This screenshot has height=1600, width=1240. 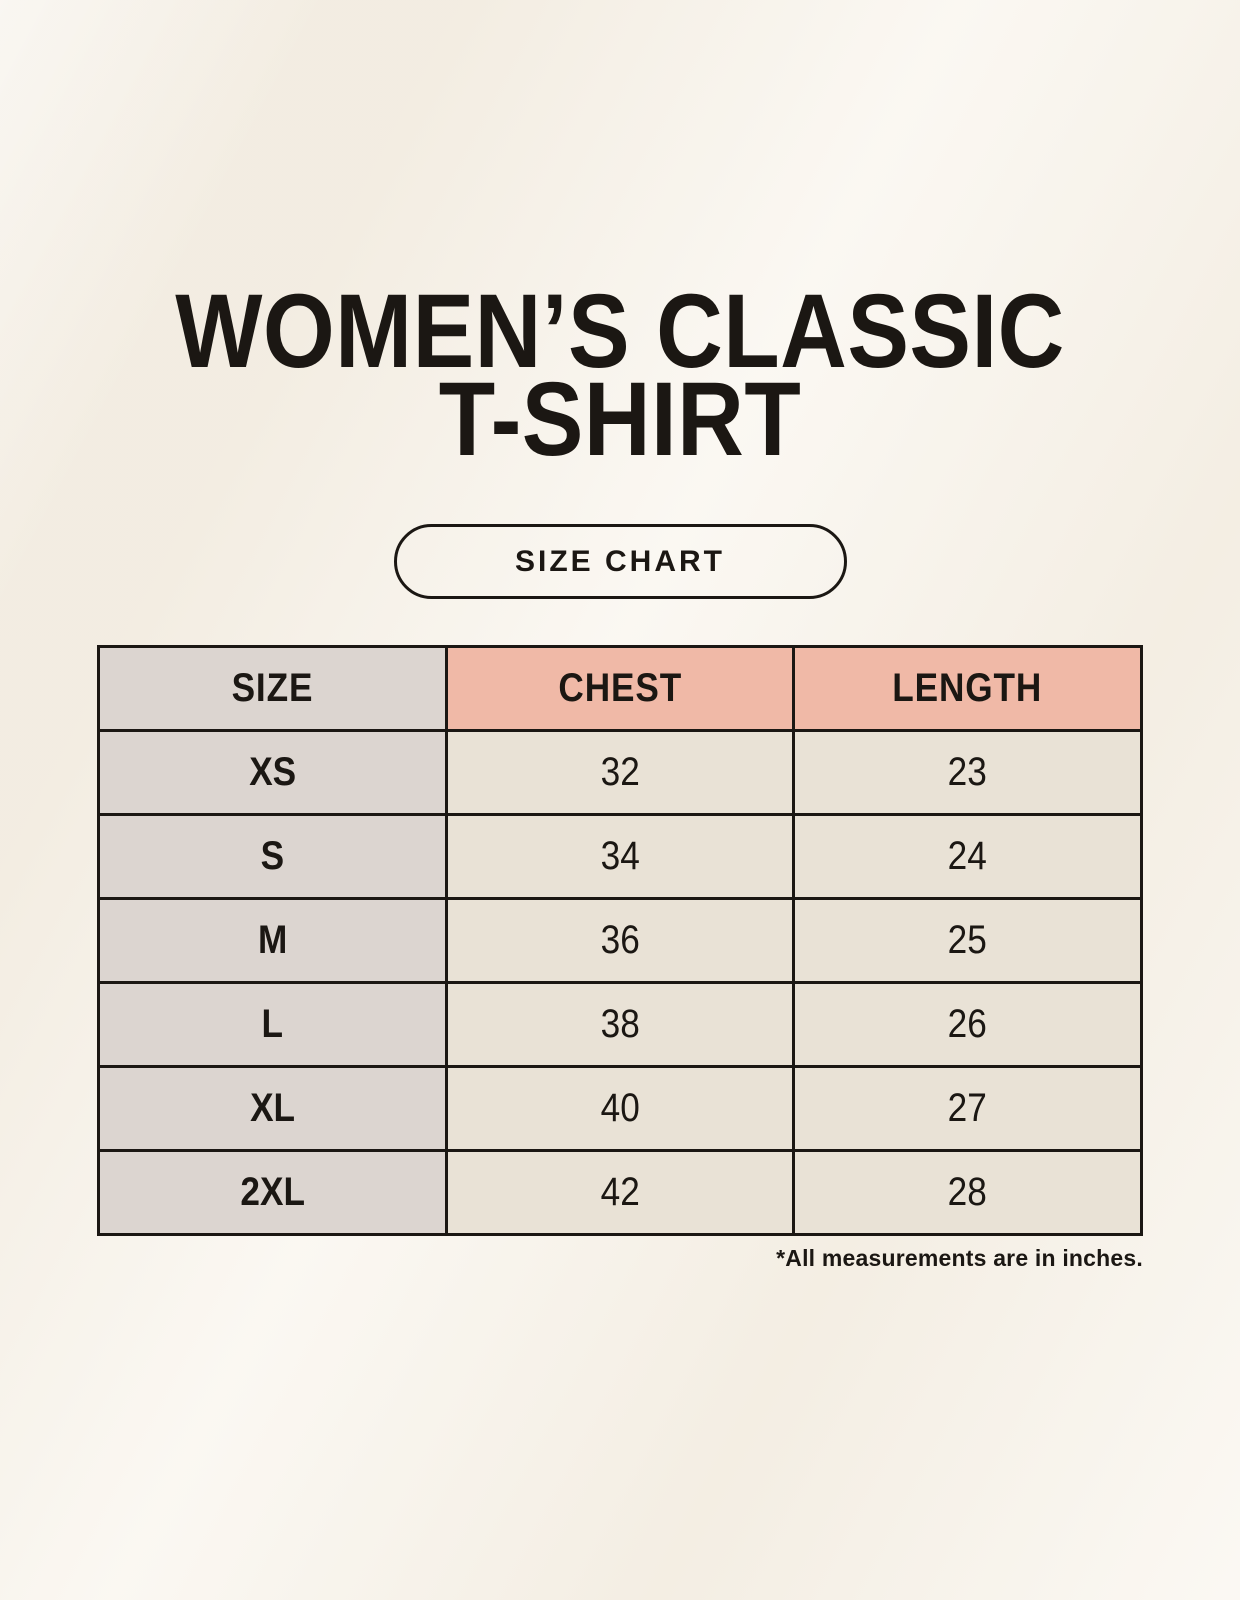 I want to click on chest-value: 38, so click(x=620, y=1024).